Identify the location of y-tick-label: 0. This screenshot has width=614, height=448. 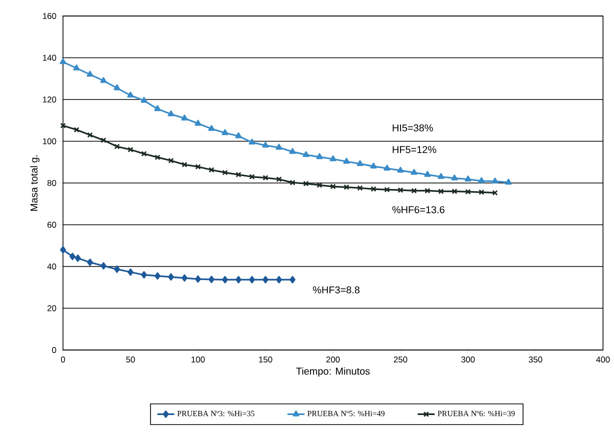
(54, 350).